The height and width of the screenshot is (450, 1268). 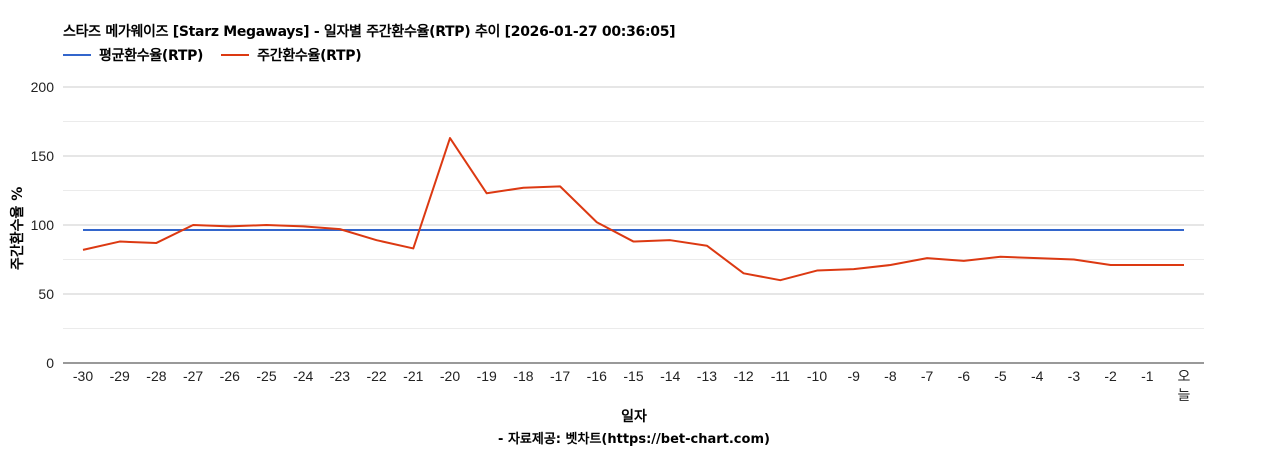 I want to click on source-credit: - 자료제공: 벳차트(https://bet-chart.com), so click(x=634, y=439).